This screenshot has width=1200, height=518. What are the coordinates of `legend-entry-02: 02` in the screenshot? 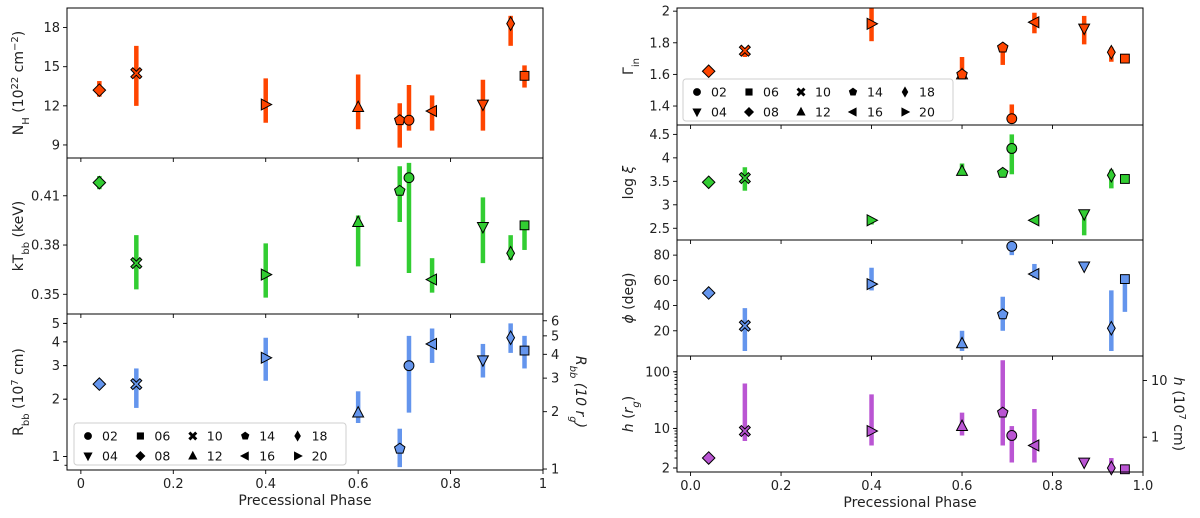 It's located at (101, 436).